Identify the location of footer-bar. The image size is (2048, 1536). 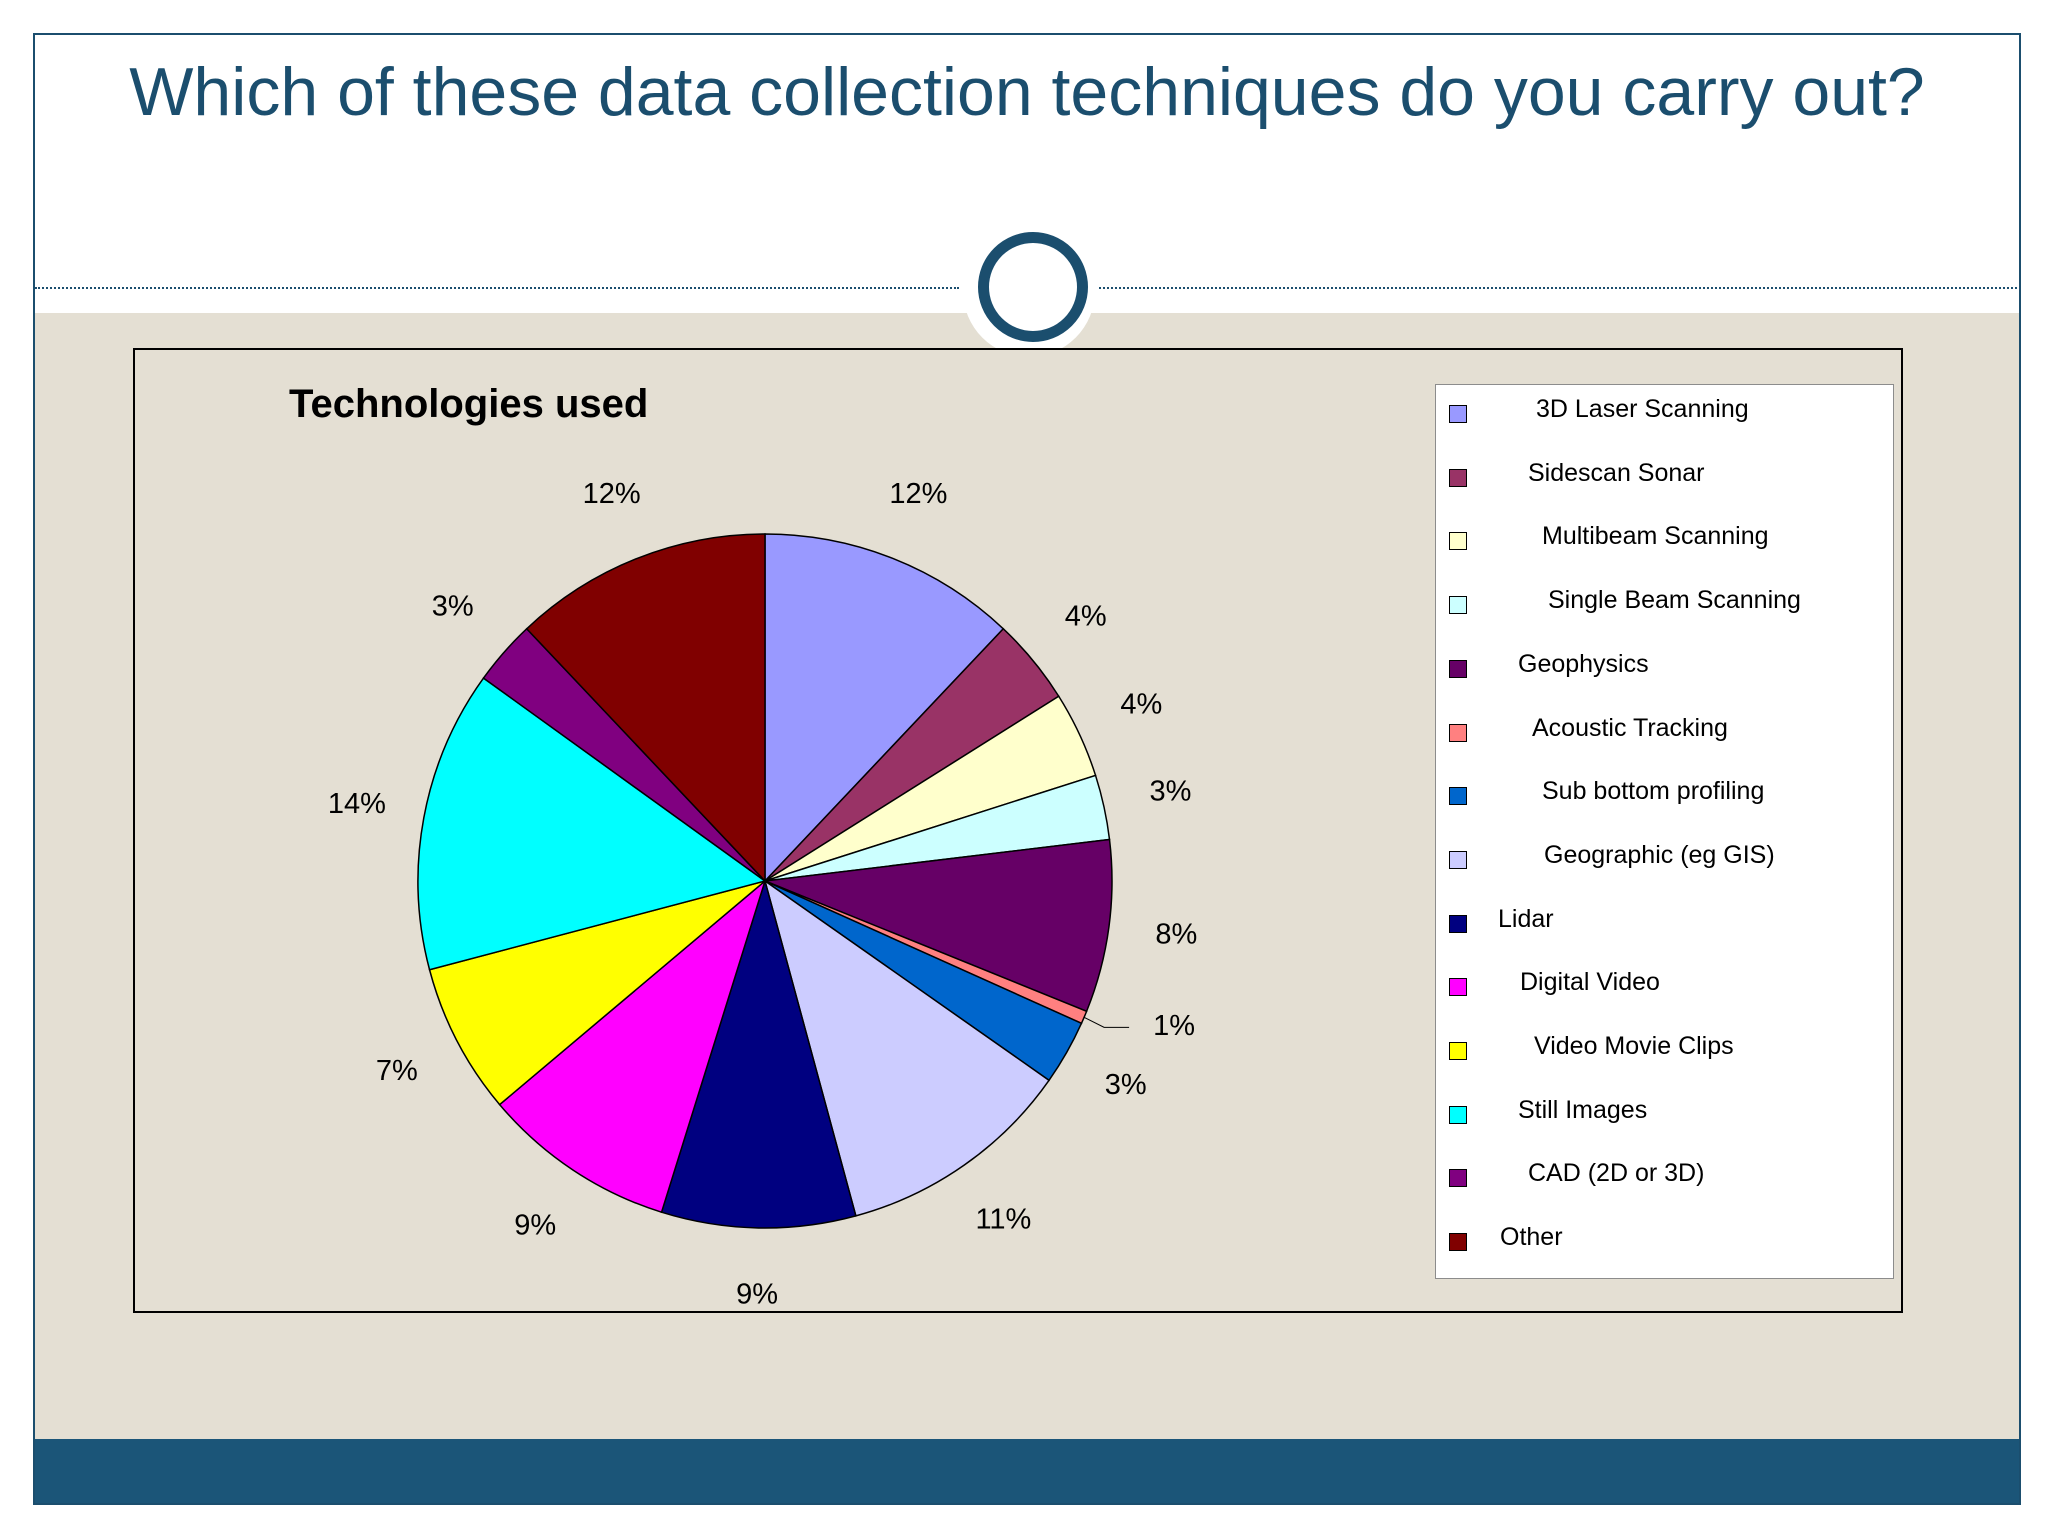
(1027, 1471).